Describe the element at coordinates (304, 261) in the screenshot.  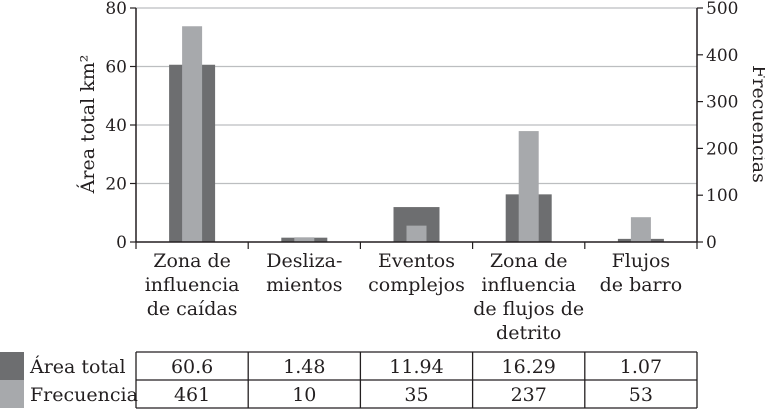
I see `category-label-line: Desliza-` at that location.